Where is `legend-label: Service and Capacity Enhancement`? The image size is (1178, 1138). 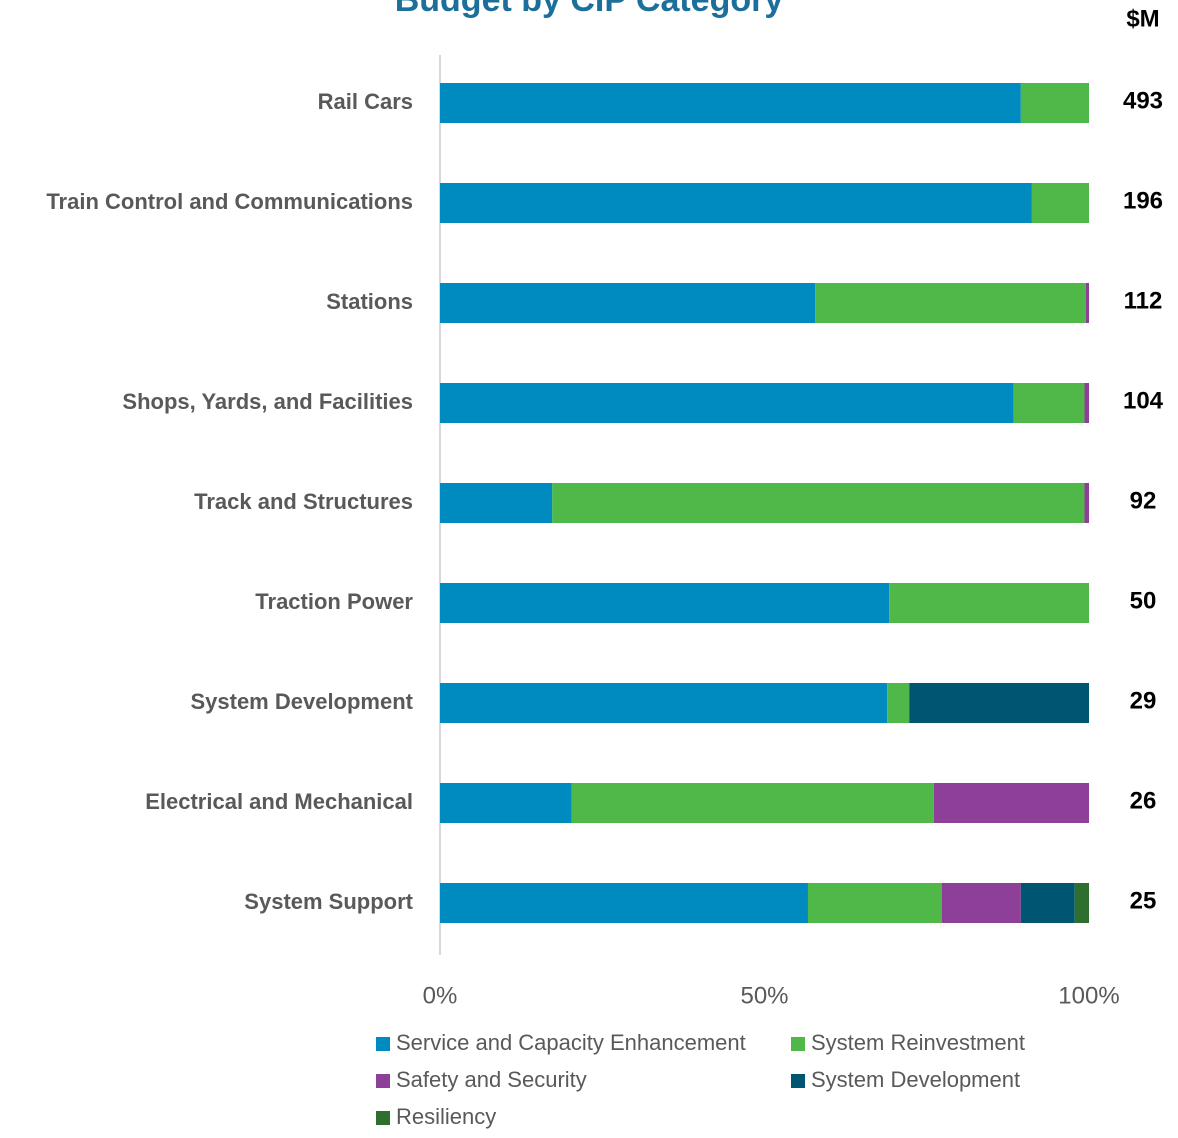
legend-label: Service and Capacity Enhancement is located at coordinates (571, 1042).